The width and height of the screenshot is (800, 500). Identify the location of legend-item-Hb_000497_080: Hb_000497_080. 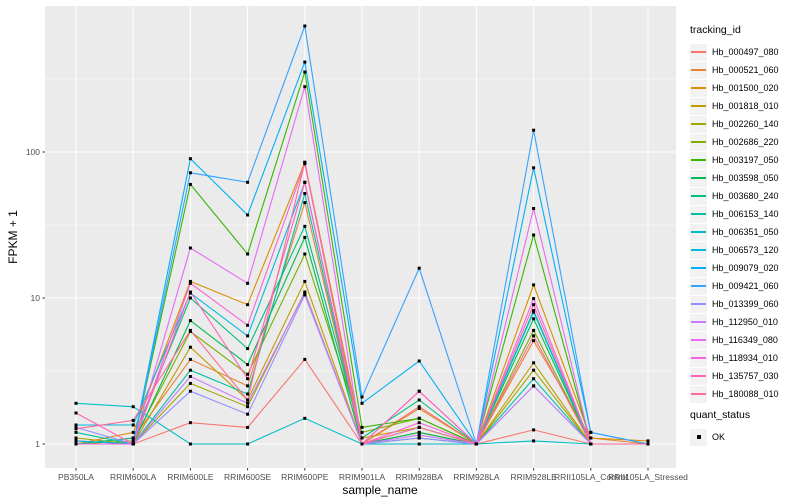
(745, 52).